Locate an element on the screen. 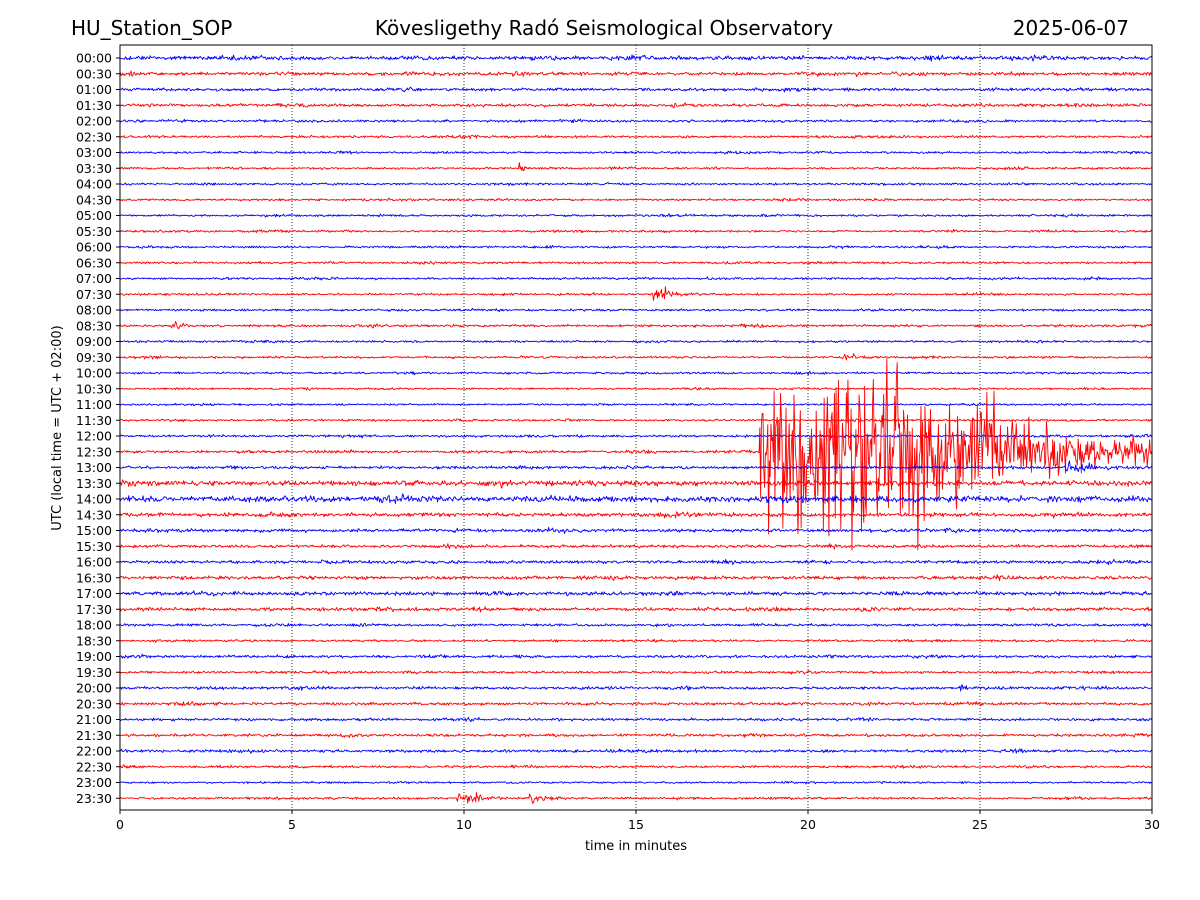 The height and width of the screenshot is (900, 1200). y-tick-label: 03:30 is located at coordinates (94, 168).